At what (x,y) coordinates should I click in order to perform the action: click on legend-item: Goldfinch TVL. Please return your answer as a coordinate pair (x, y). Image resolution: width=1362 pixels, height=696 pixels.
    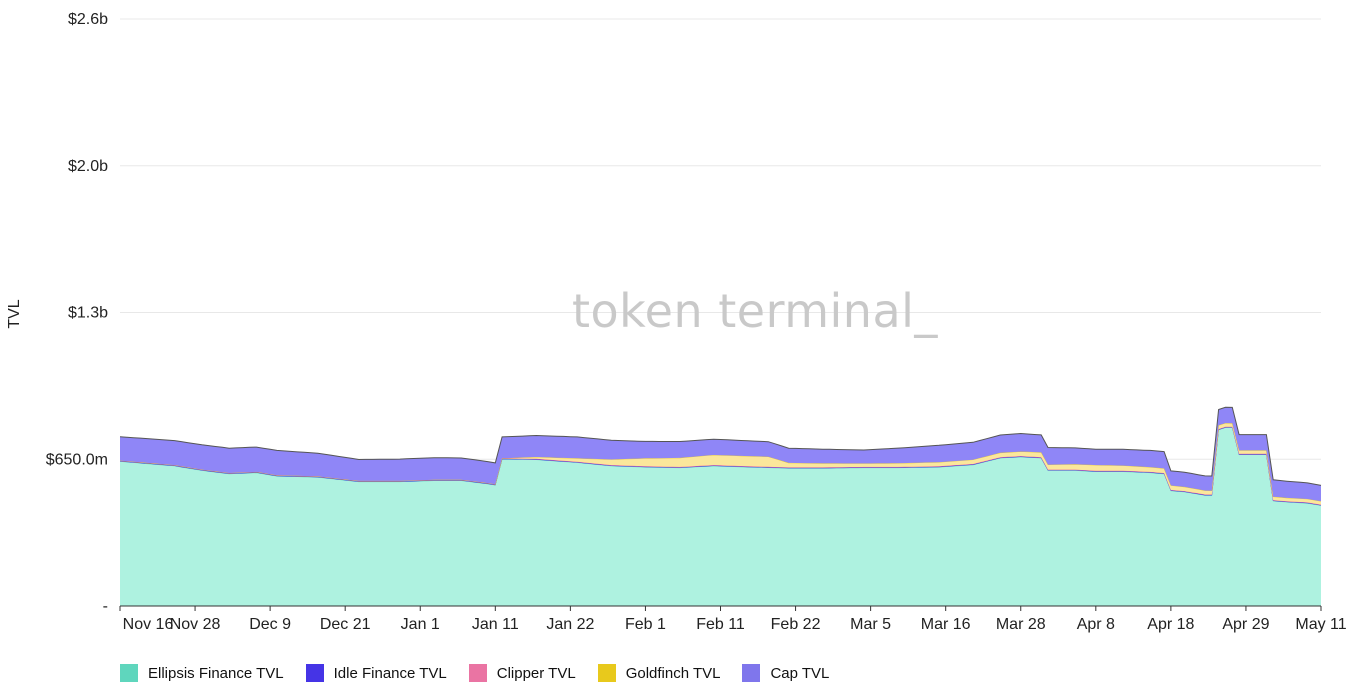
    Looking at the image, I should click on (659, 673).